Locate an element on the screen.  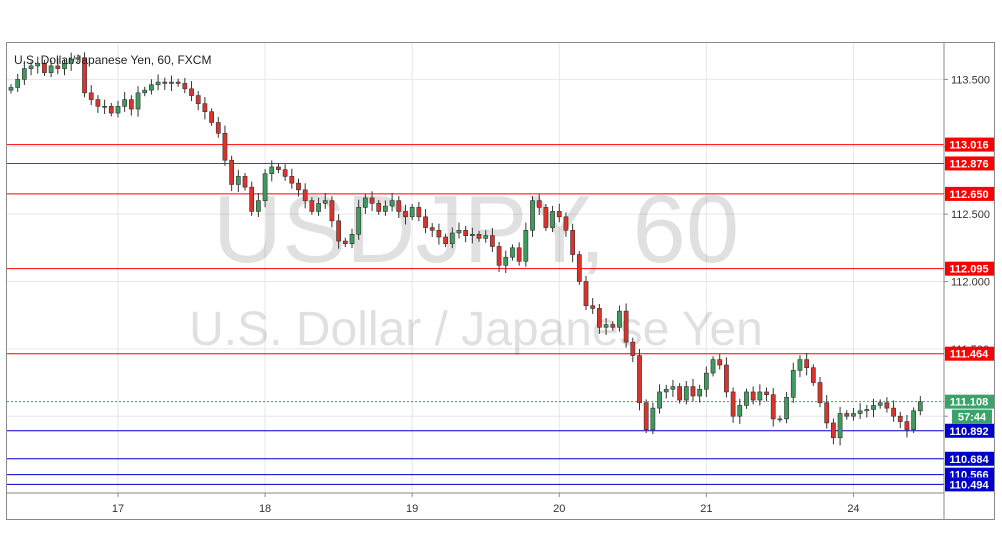
time-tick-label: 17 is located at coordinates (118, 509).